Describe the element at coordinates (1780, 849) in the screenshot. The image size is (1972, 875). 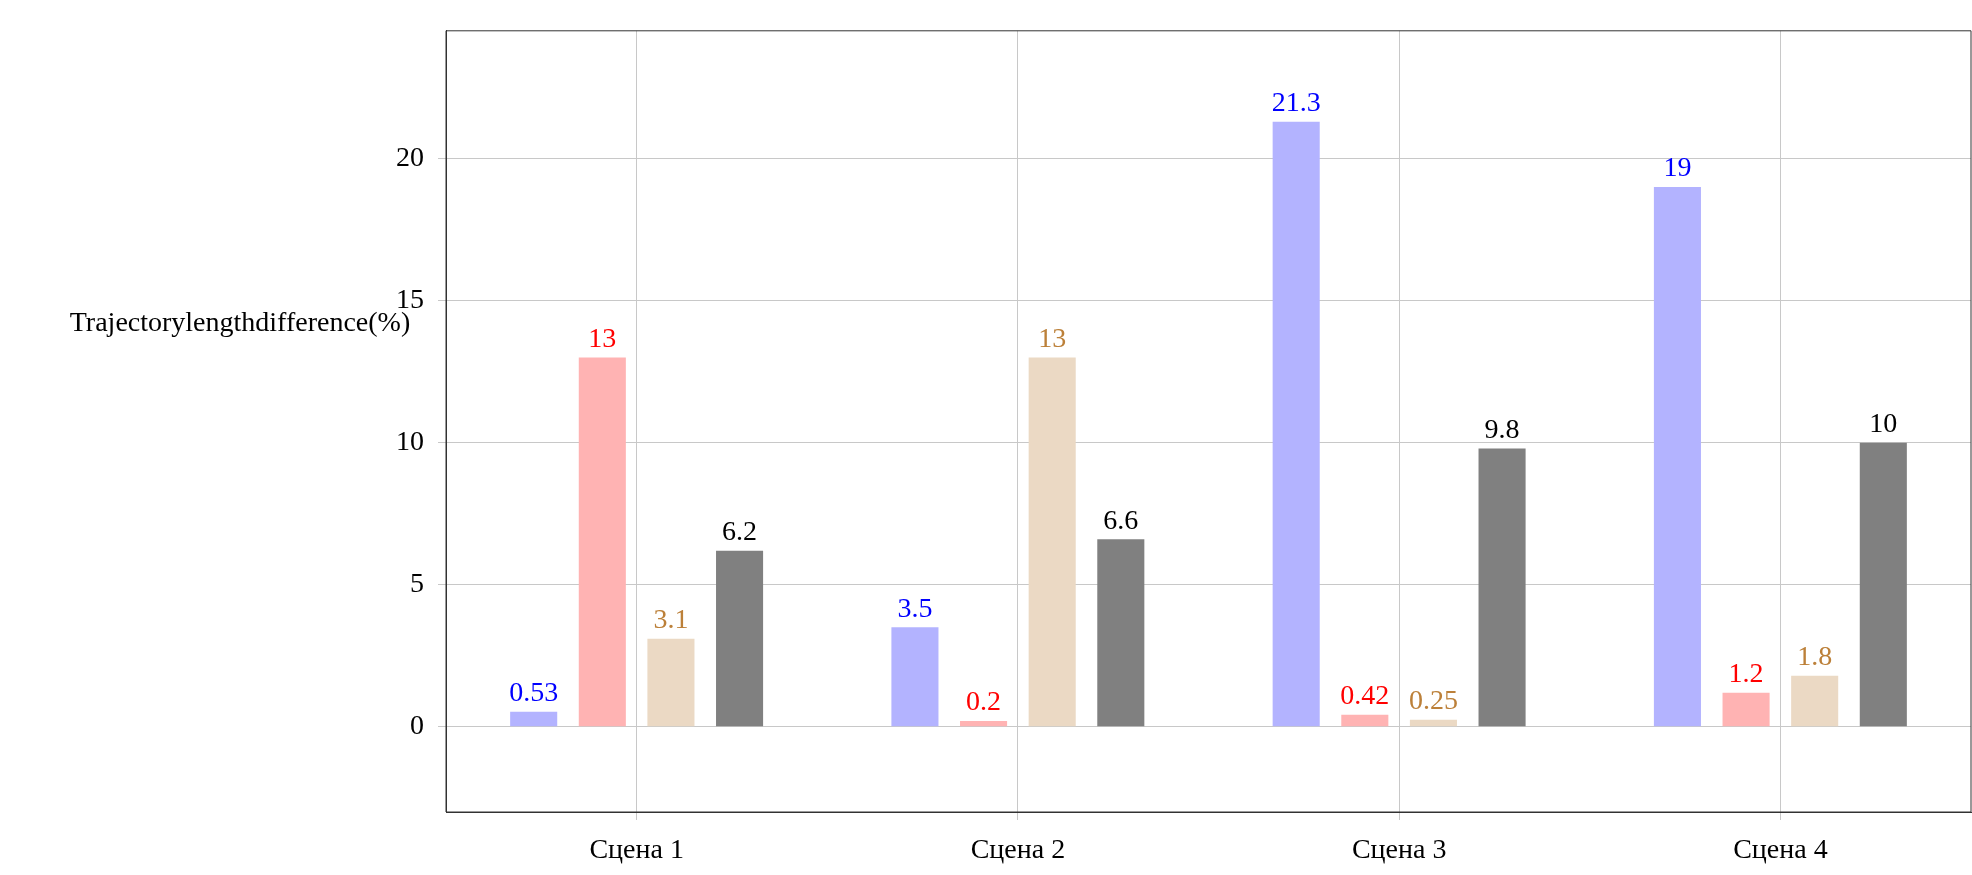
I see `x-tick-label: Сцена 4` at that location.